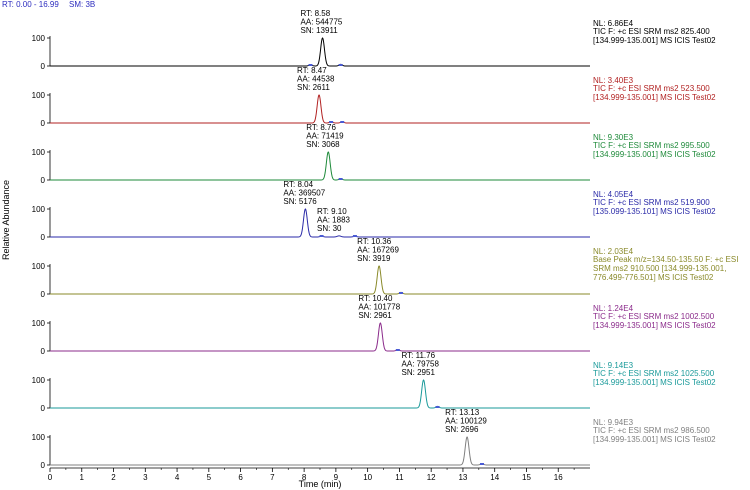 The width and height of the screenshot is (750, 490). Describe the element at coordinates (613, 251) in the screenshot. I see `panel-nl-label: NL: 2.03E4` at that location.